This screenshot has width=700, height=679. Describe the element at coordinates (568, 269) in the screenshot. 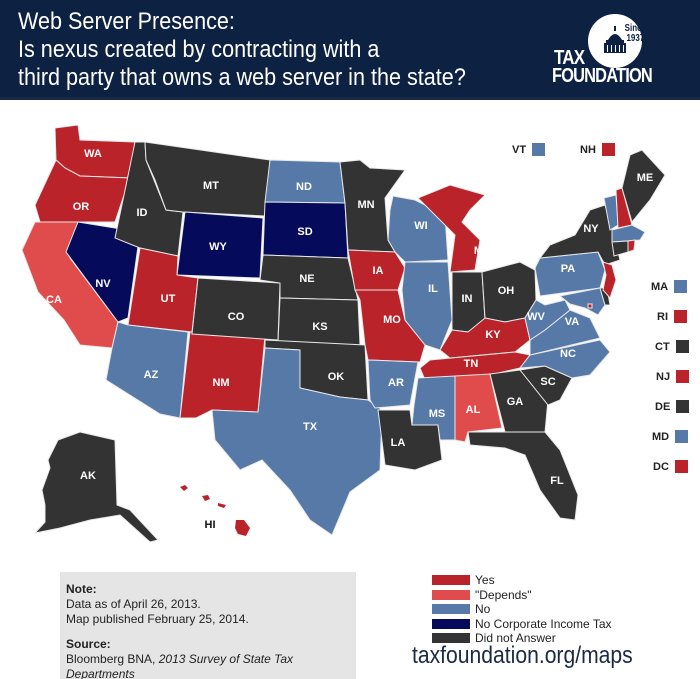

I see `svg-text: PA` at that location.